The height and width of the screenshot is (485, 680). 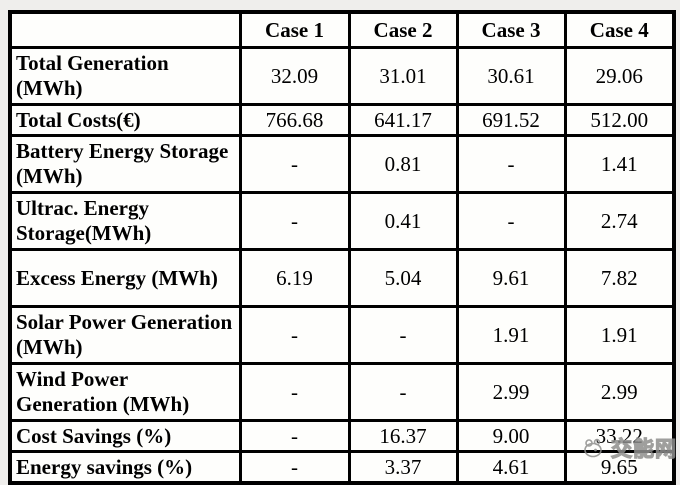 What do you see at coordinates (294, 76) in the screenshot?
I see `cell-value: 32.09` at bounding box center [294, 76].